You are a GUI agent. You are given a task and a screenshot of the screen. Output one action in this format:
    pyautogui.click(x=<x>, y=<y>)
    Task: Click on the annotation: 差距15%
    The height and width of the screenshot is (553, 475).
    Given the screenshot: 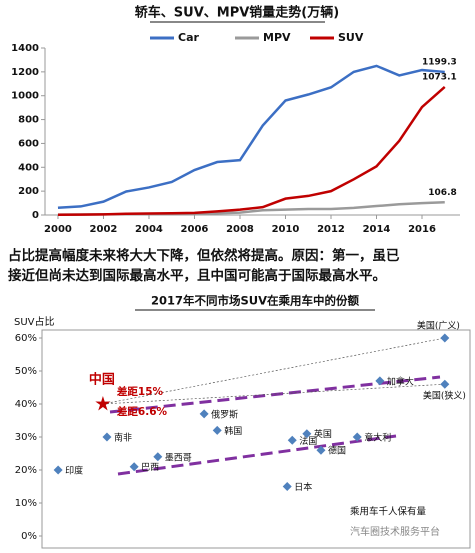 What is the action you would take?
    pyautogui.click(x=140, y=391)
    